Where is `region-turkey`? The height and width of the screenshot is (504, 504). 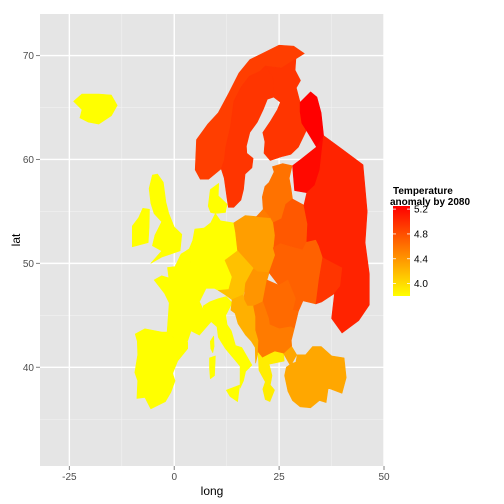
region-turkey is located at coordinates (315, 377).